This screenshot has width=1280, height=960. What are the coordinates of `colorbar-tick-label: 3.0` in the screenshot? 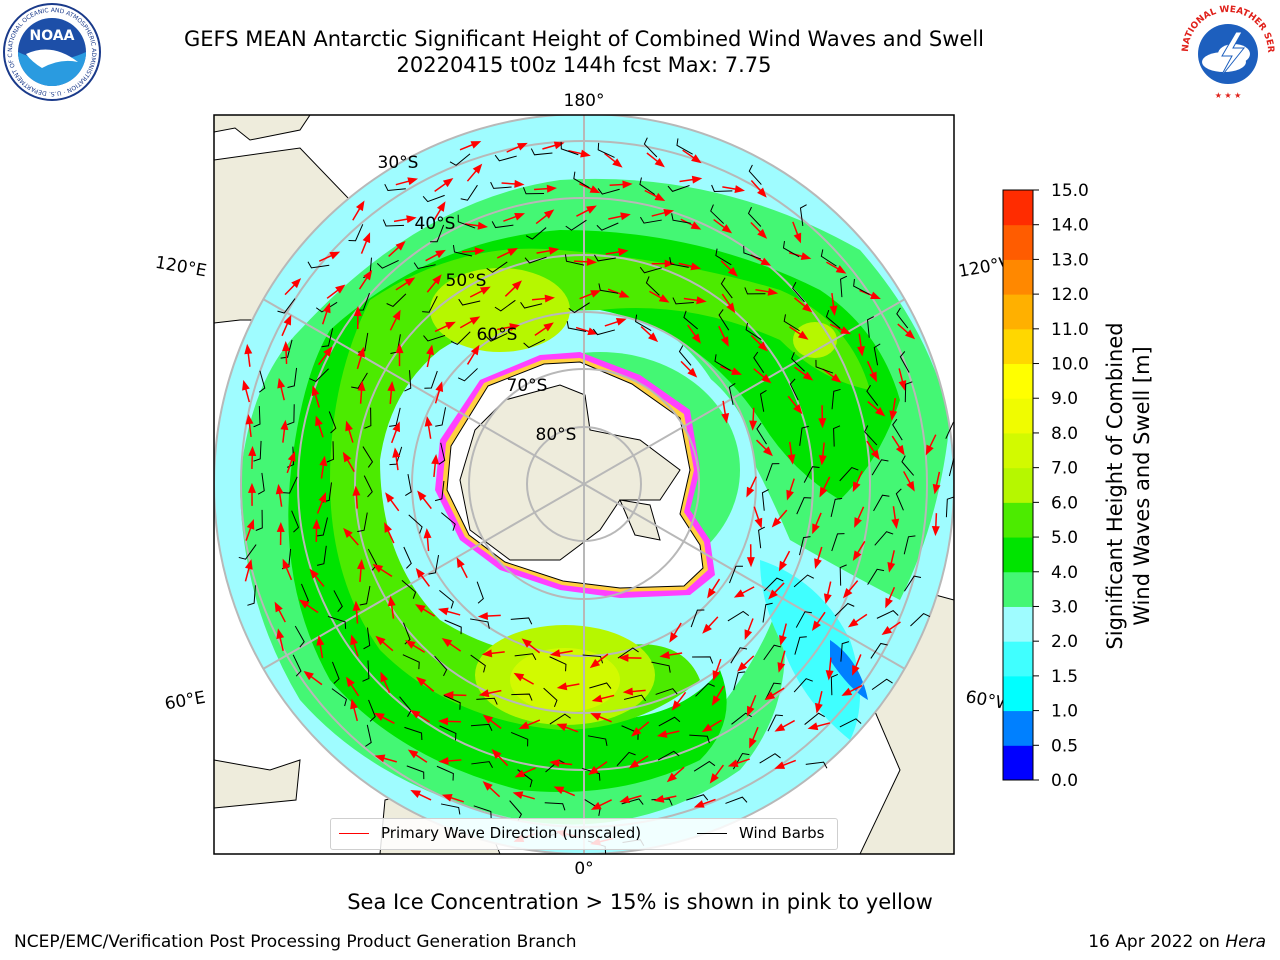 It's located at (1064, 607).